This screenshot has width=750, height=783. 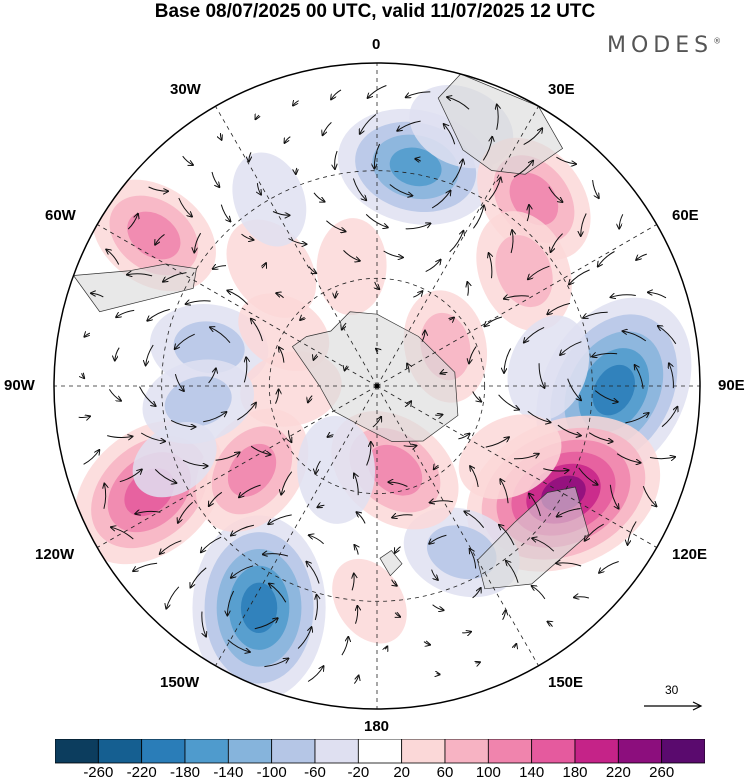 What do you see at coordinates (618, 772) in the screenshot?
I see `colorbar-tick-label: 220` at bounding box center [618, 772].